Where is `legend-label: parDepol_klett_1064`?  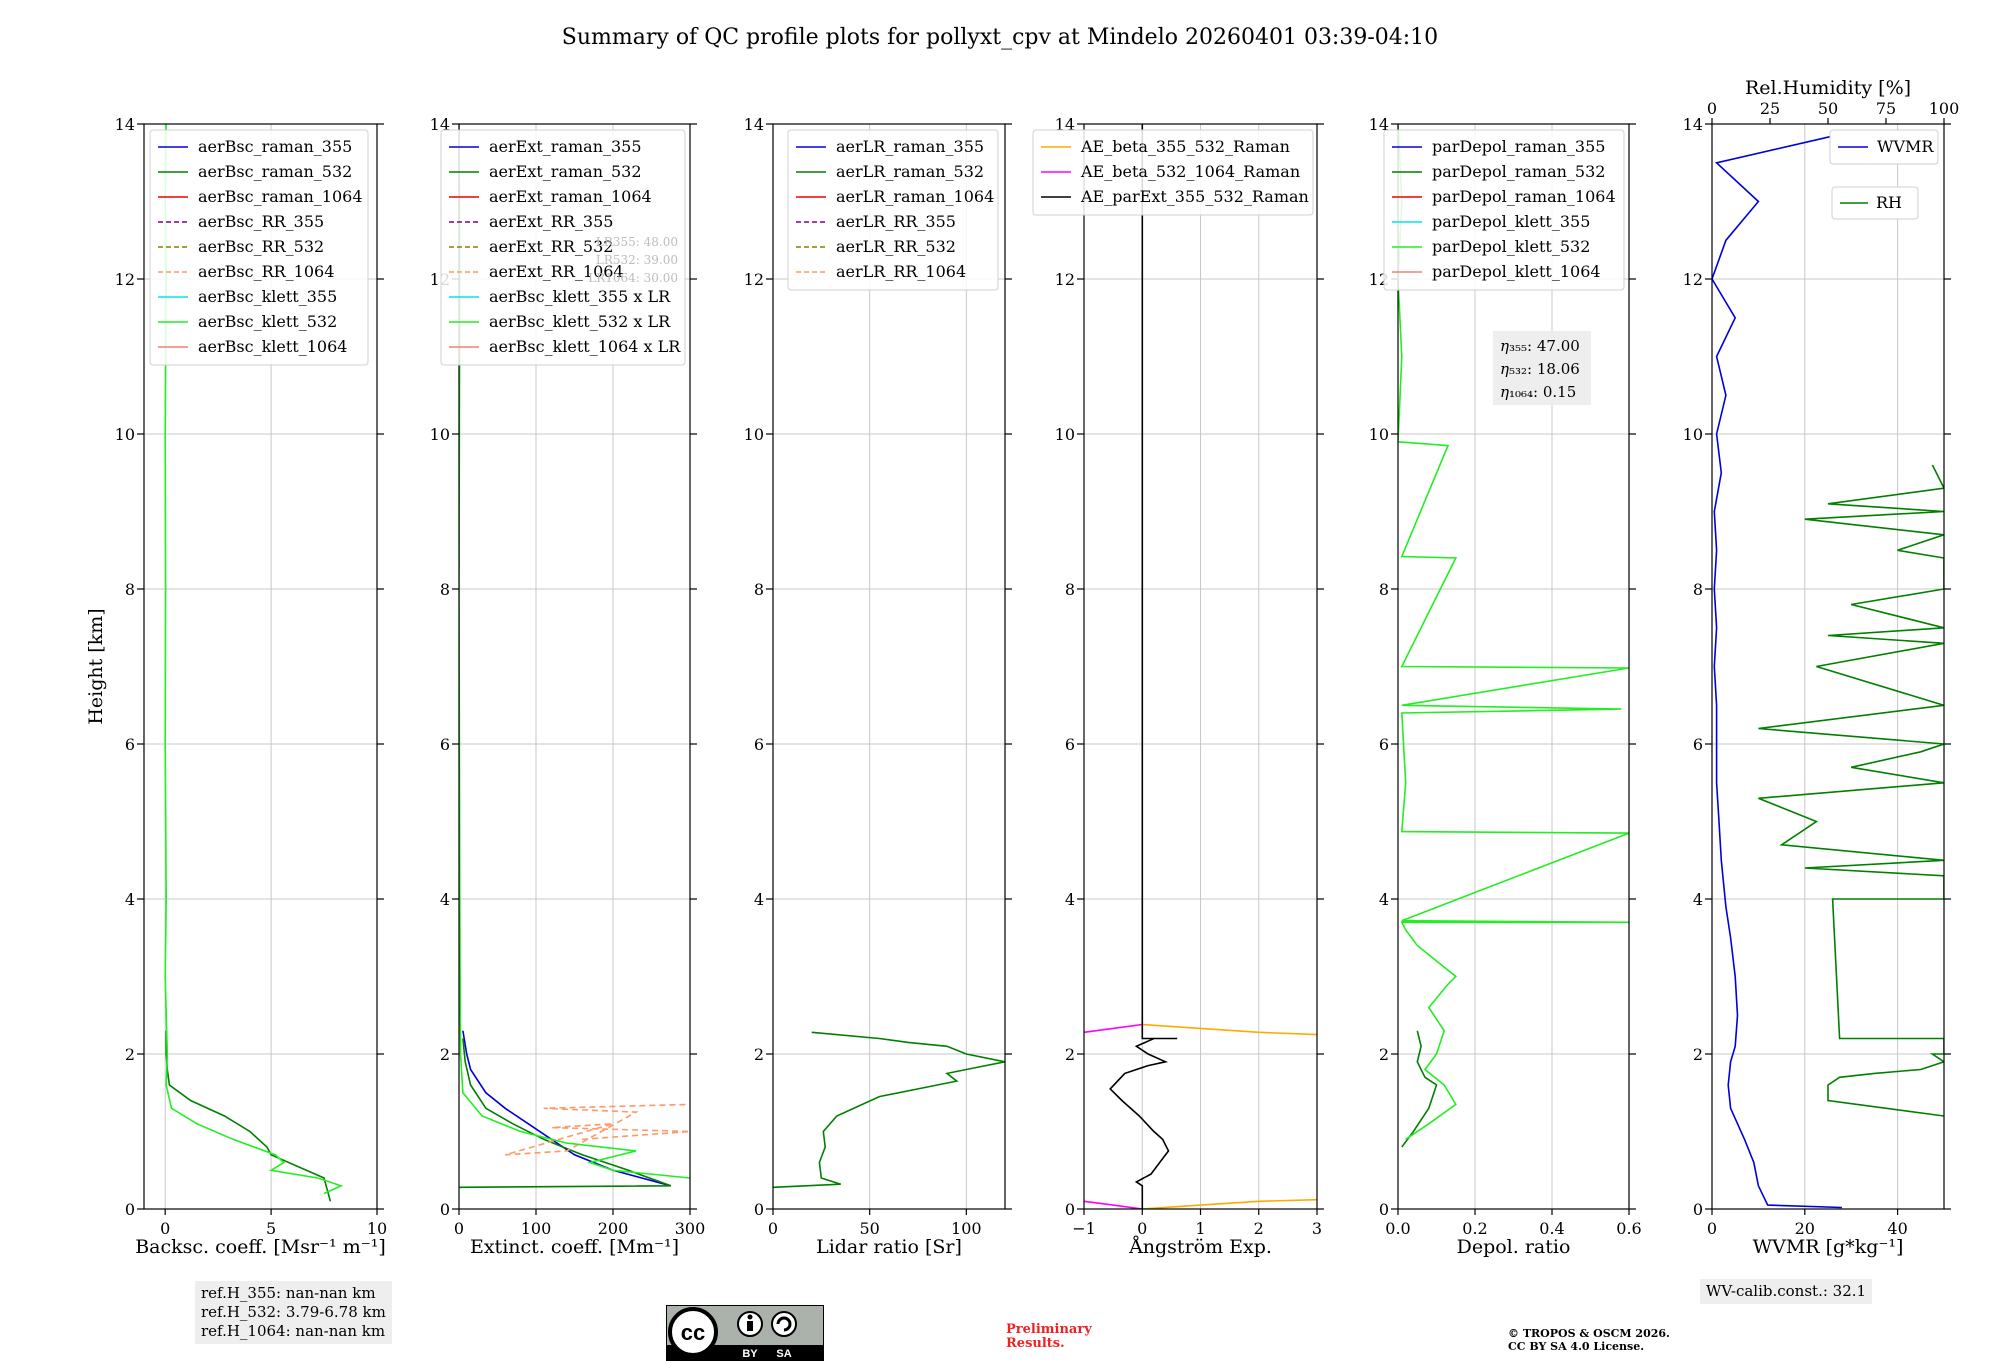
legend-label: parDepol_klett_1064 is located at coordinates (1516, 271).